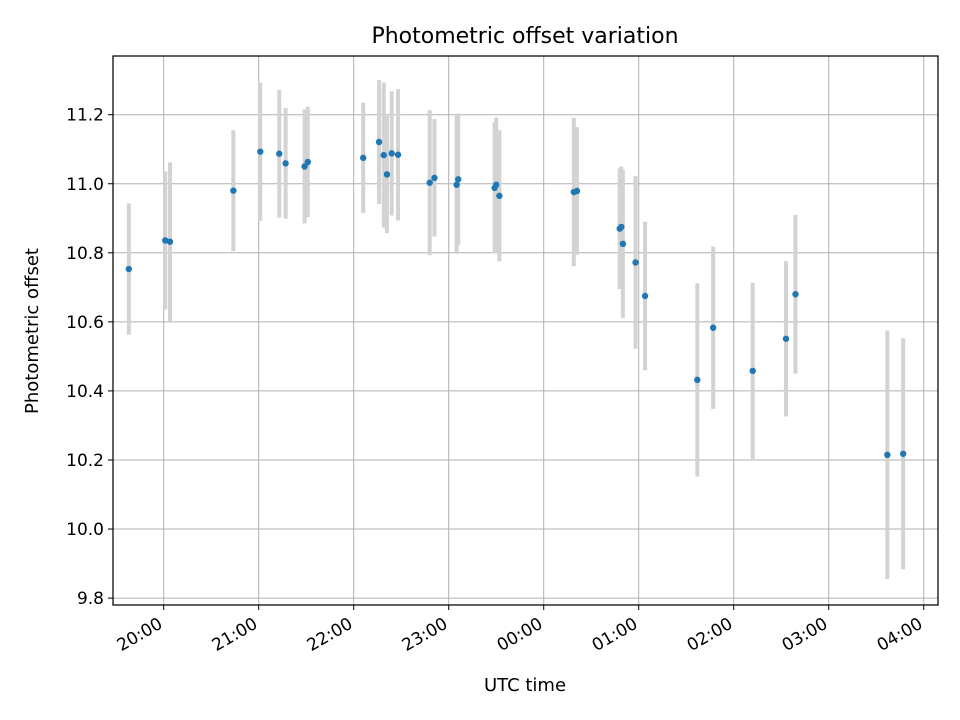  I want to click on x-tick-label: 00:00, so click(520, 635).